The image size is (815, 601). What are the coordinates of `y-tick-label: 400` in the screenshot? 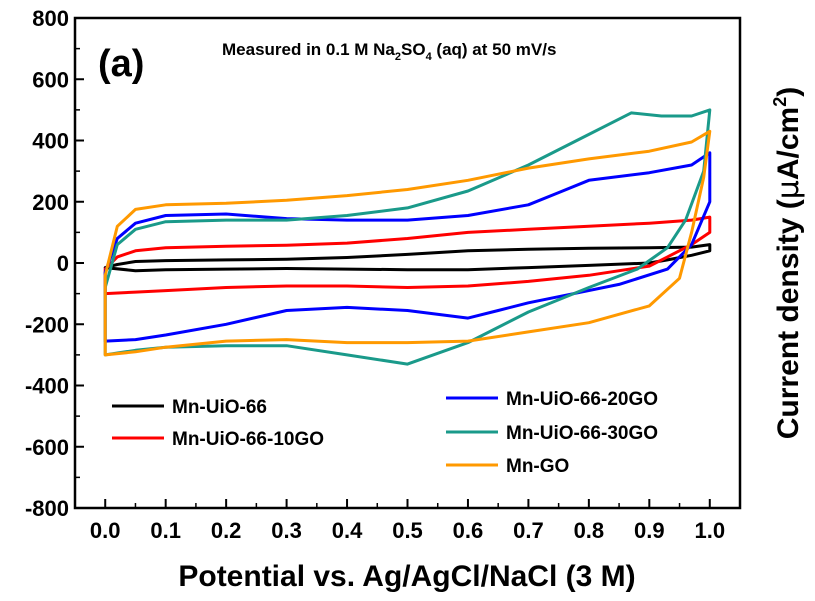 It's located at (50, 141).